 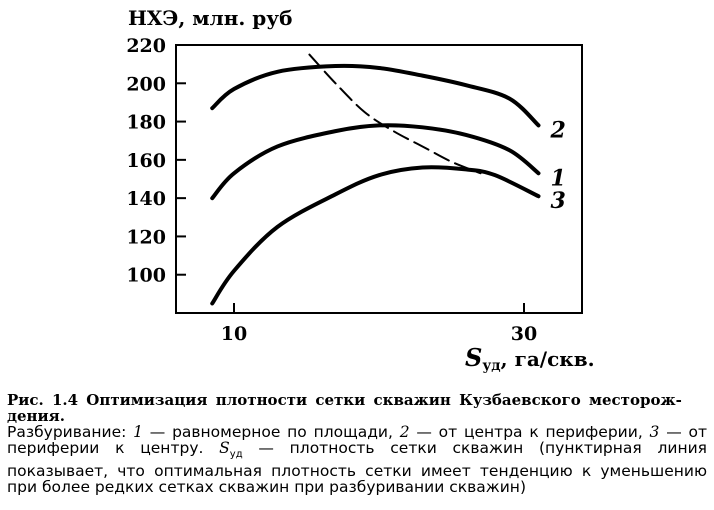 What do you see at coordinates (473, 357) in the screenshot?
I see `x-axis-symbol: S` at bounding box center [473, 357].